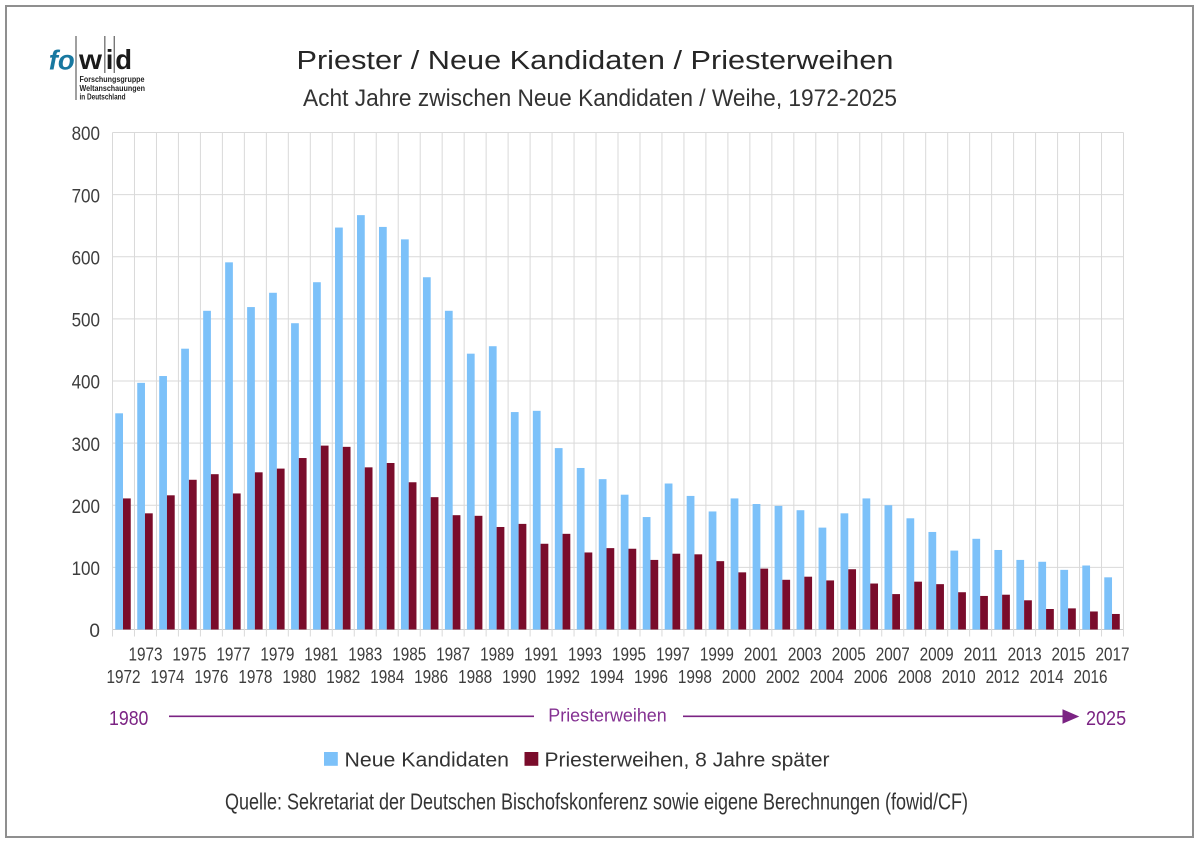  I want to click on svg-text: 2000, so click(739, 677).